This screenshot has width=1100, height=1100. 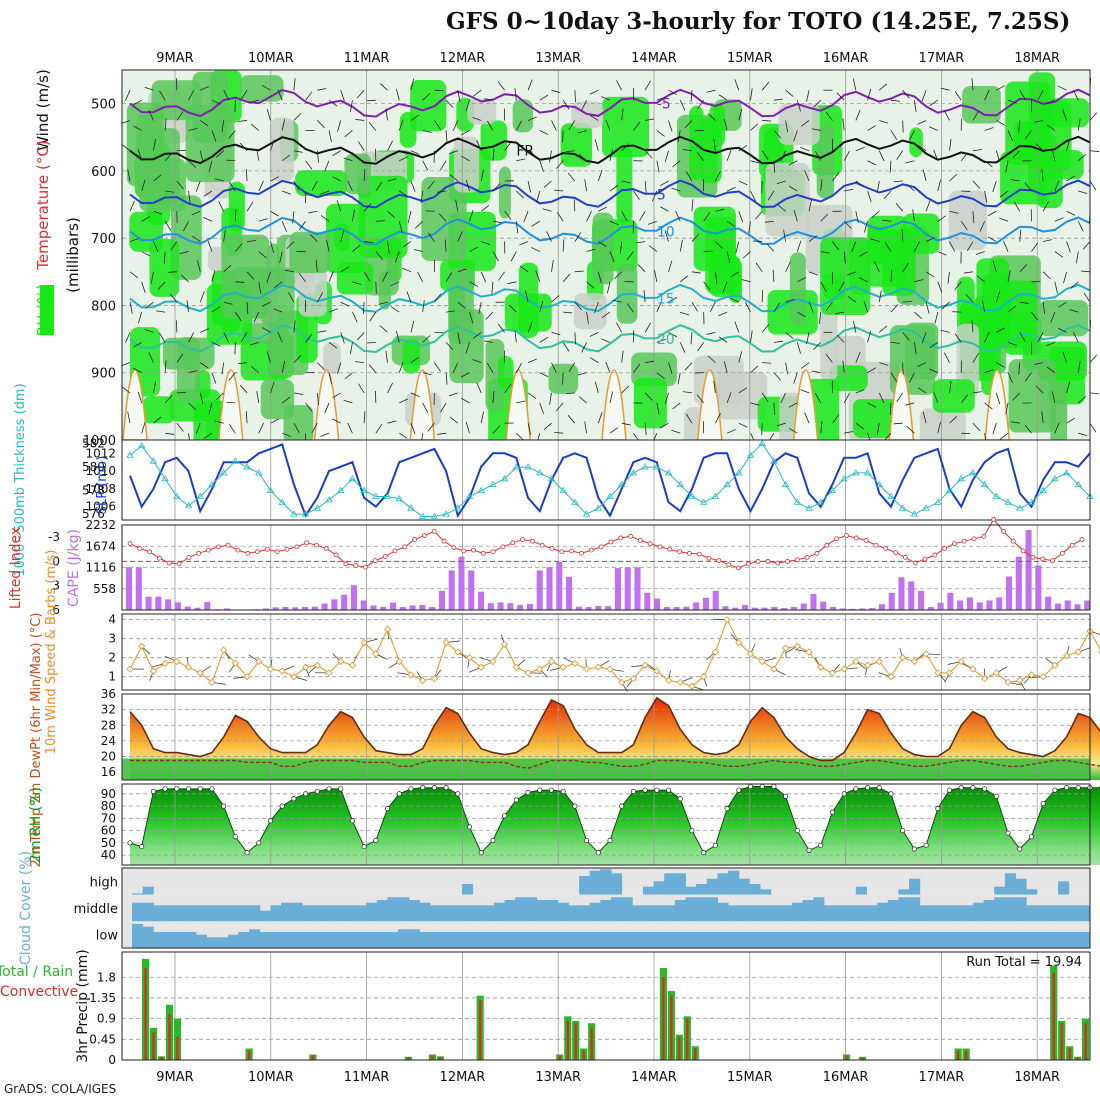 What do you see at coordinates (100, 453) in the screenshot?
I see `slp-tick: 1012` at bounding box center [100, 453].